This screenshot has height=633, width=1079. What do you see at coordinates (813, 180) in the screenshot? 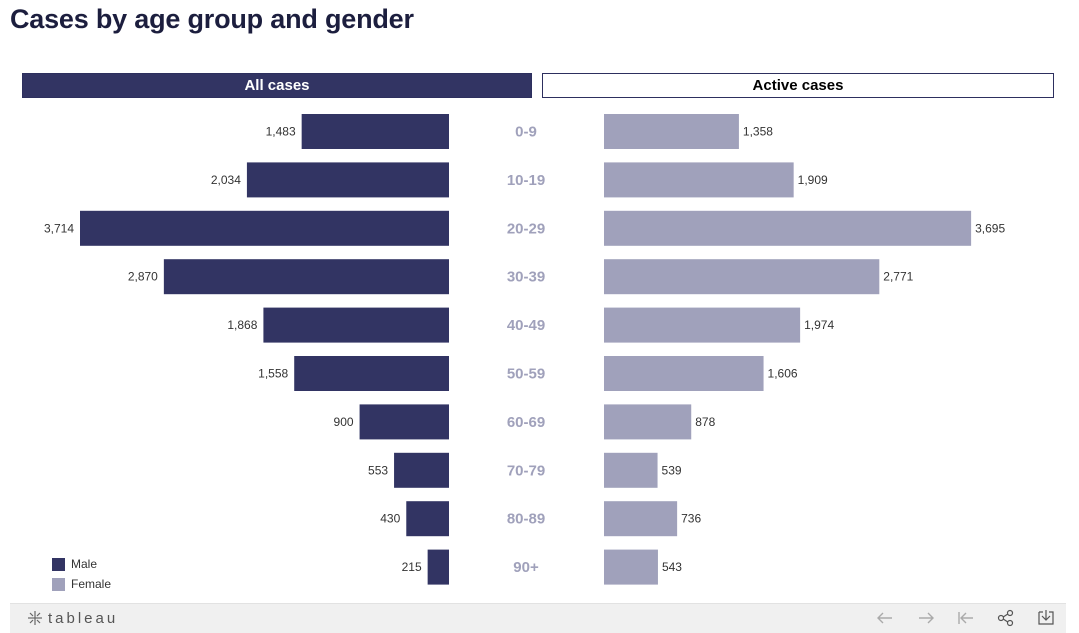
I see `label-female-10-19: 1,909` at bounding box center [813, 180].